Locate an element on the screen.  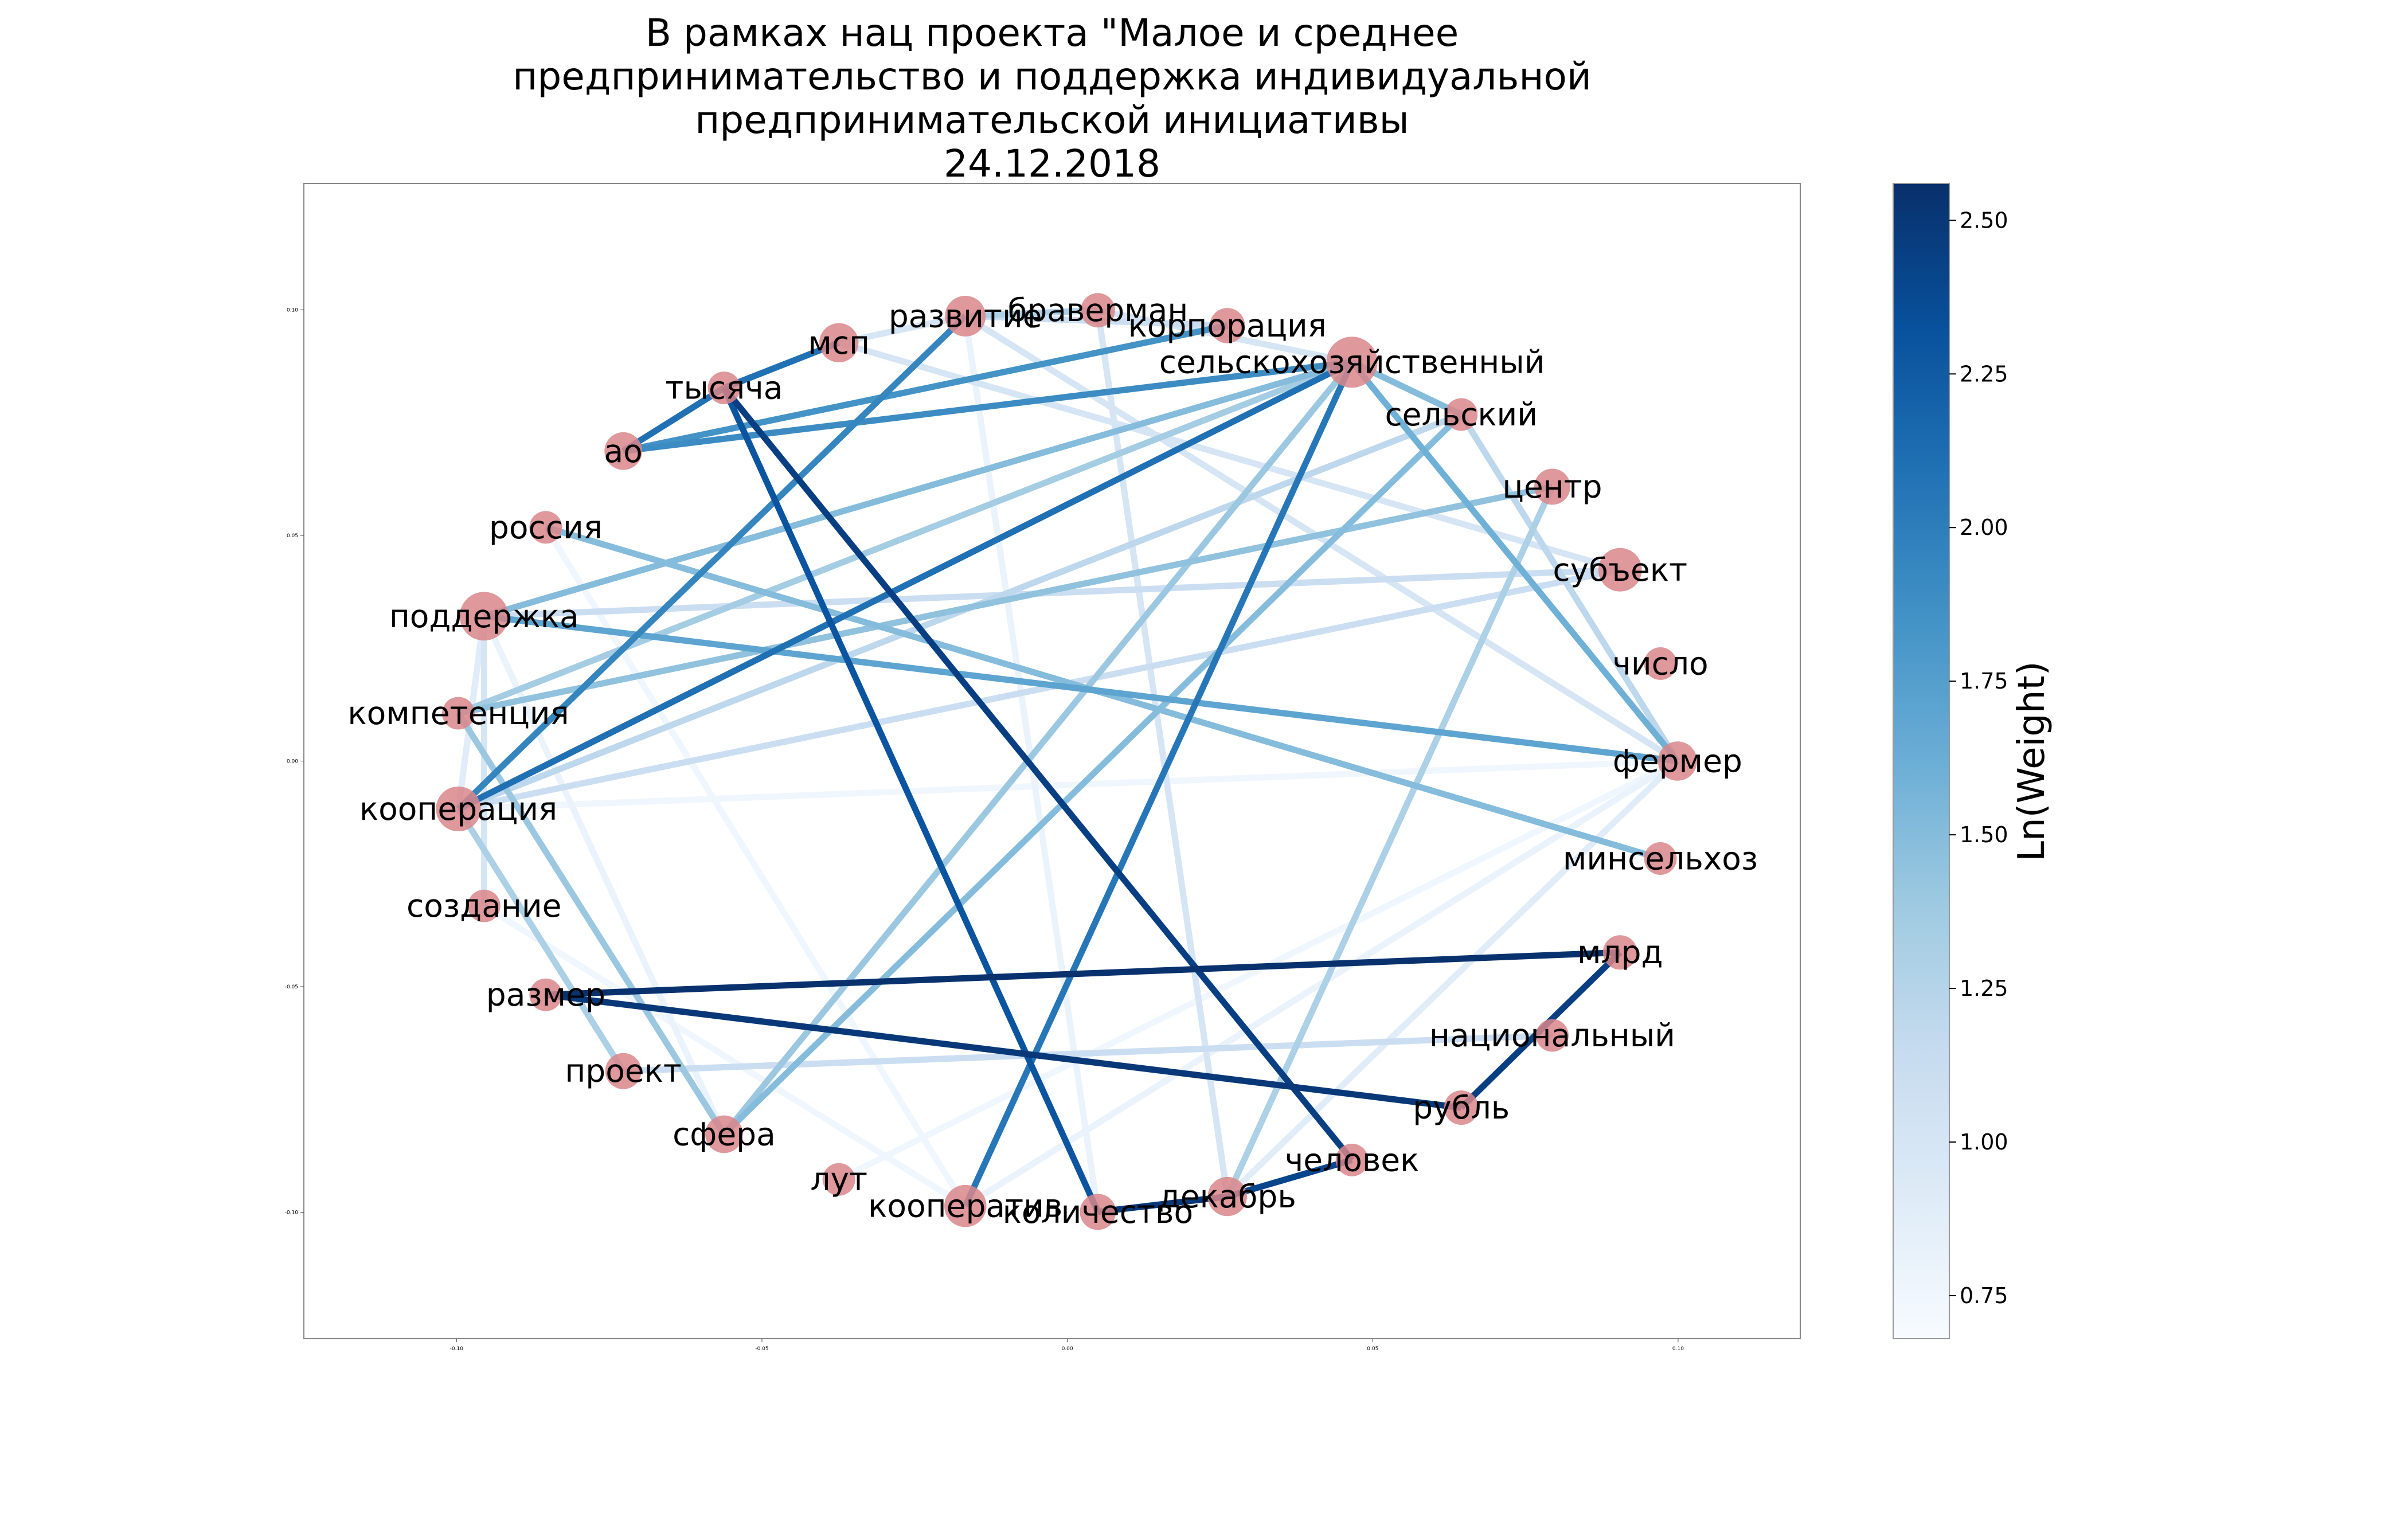
node-ао is located at coordinates (623, 451).